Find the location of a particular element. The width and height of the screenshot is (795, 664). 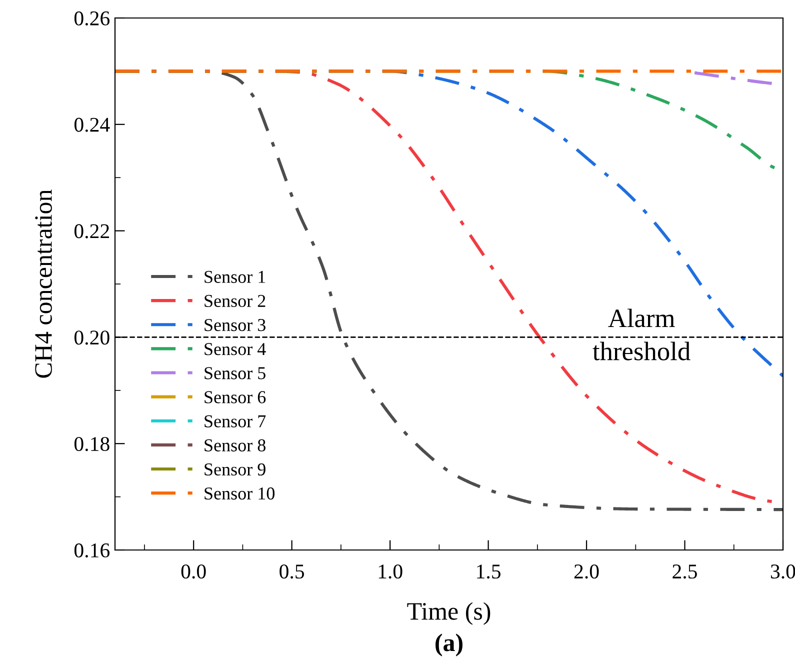

legend-label: Sensor 5 is located at coordinates (235, 373).